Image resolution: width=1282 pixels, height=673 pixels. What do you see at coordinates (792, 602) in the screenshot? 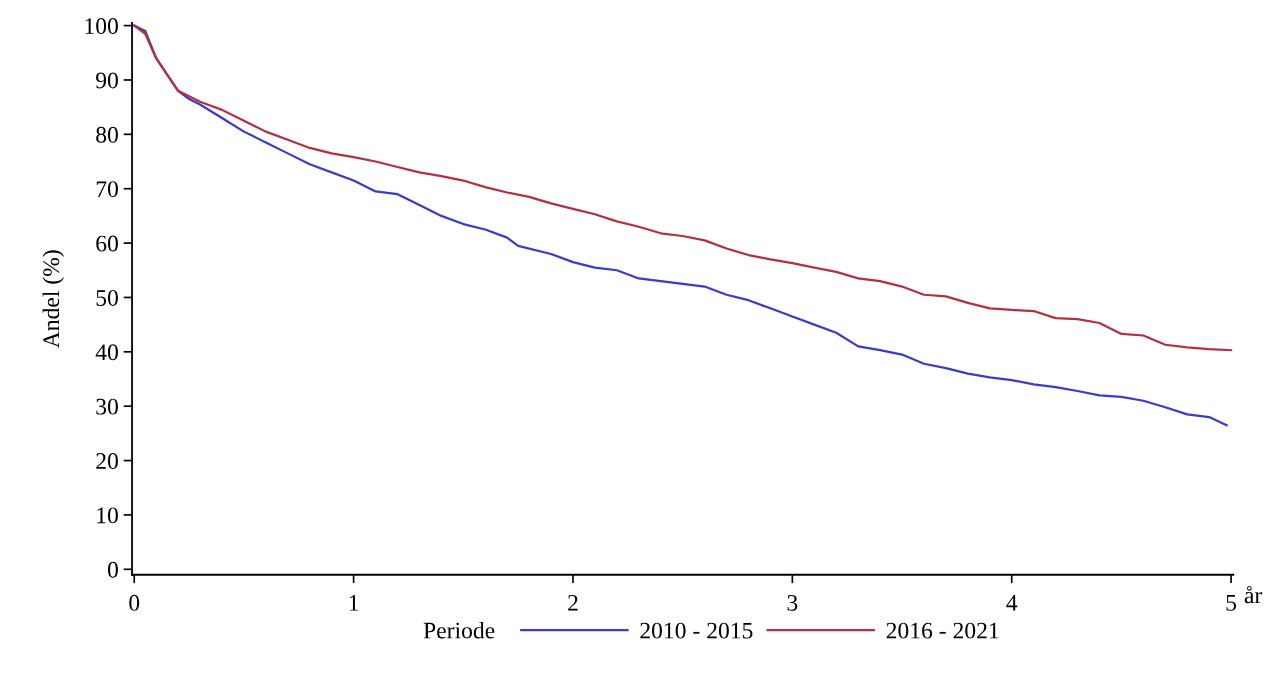
I see `x-tick-label: 3` at bounding box center [792, 602].